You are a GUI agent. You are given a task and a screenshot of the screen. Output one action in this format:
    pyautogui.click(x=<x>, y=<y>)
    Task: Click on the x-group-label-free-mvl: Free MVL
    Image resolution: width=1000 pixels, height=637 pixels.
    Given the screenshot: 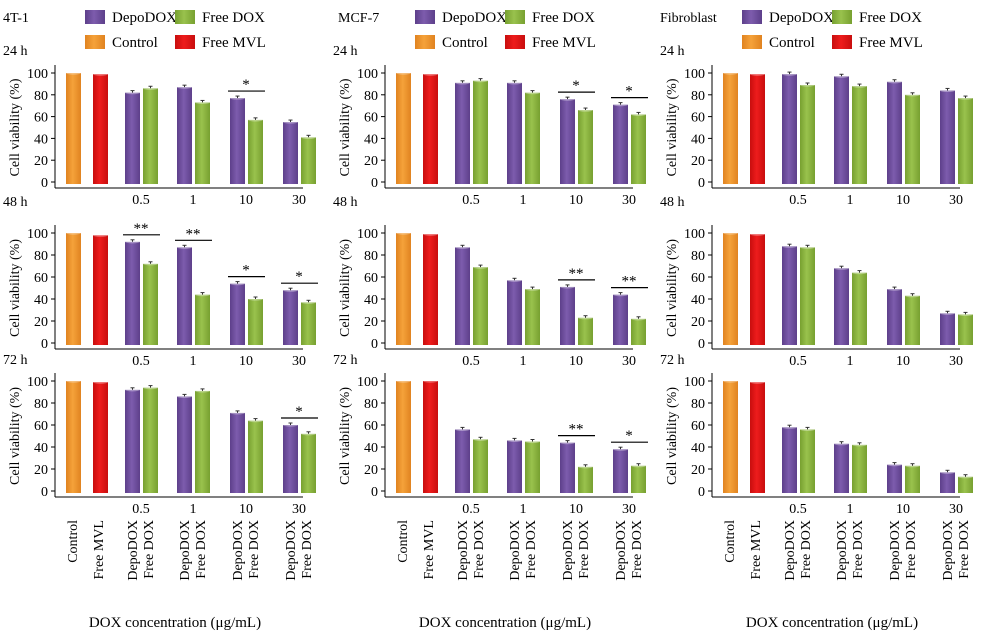 What is the action you would take?
    pyautogui.click(x=756, y=550)
    